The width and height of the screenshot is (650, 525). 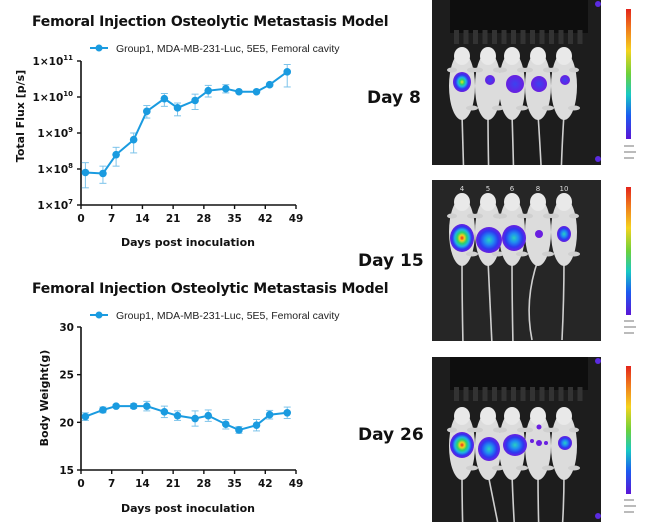 What do you see at coordinates (66, 471) in the screenshot?
I see `y-tick-label: 15` at bounding box center [66, 471].